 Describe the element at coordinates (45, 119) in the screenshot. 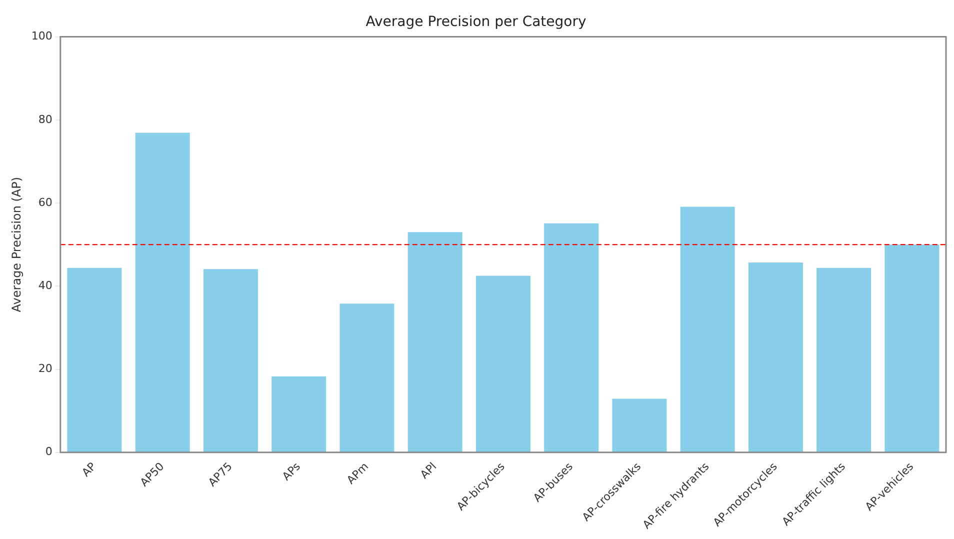

I see `y-tick-label: 80` at that location.